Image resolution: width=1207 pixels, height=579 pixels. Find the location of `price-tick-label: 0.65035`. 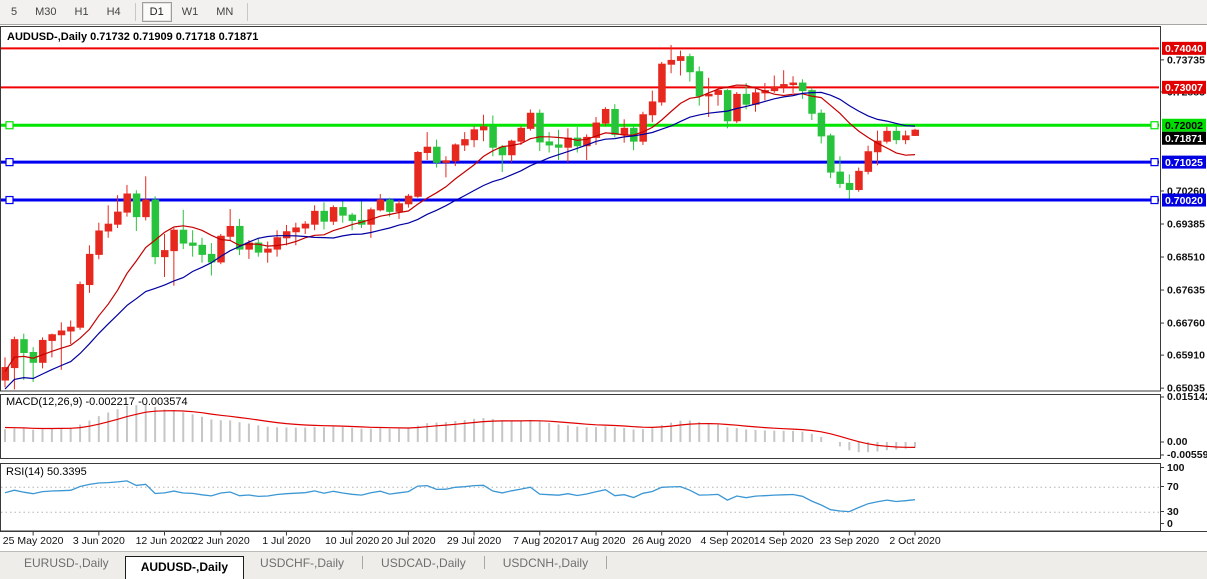

price-tick-label: 0.65035 is located at coordinates (1186, 389).